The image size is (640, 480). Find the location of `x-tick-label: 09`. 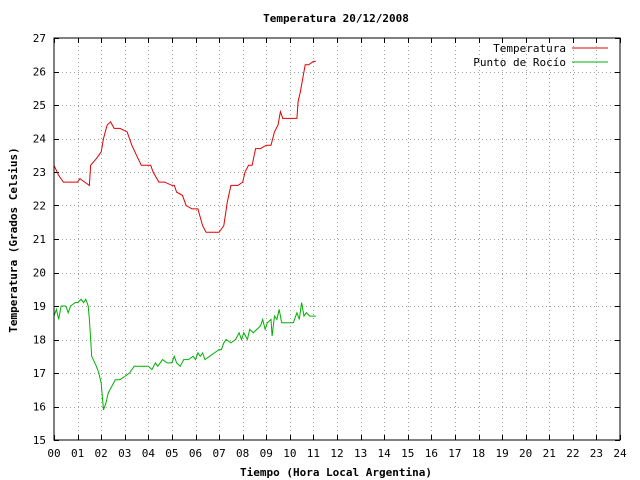

x-tick-label: 09 is located at coordinates (266, 453).